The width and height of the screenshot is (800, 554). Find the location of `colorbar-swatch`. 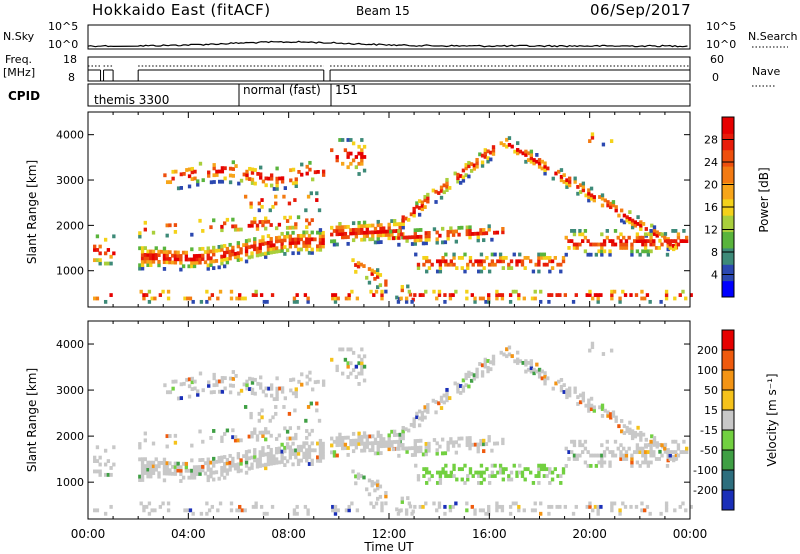

colorbar-swatch is located at coordinates (728, 460).